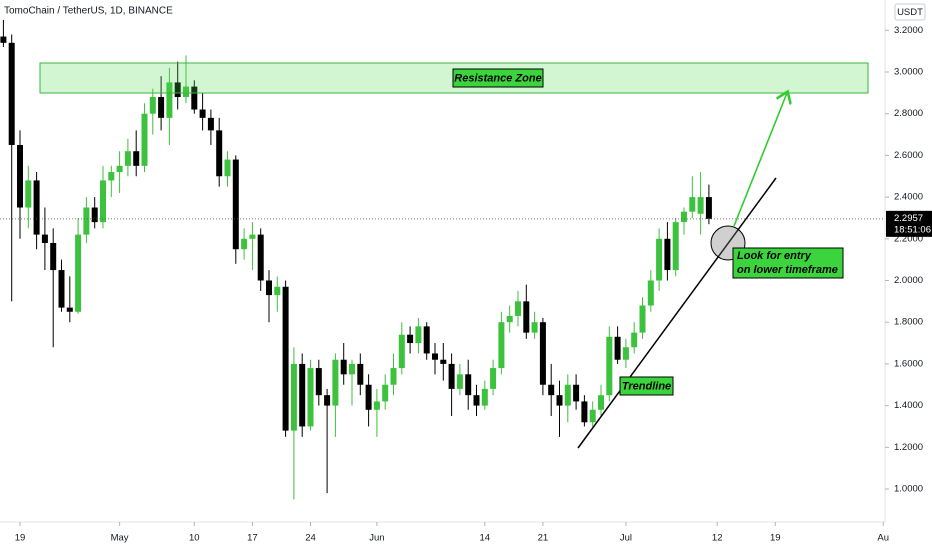 The image size is (932, 550). I want to click on trendline-label: Trendline, so click(646, 386).